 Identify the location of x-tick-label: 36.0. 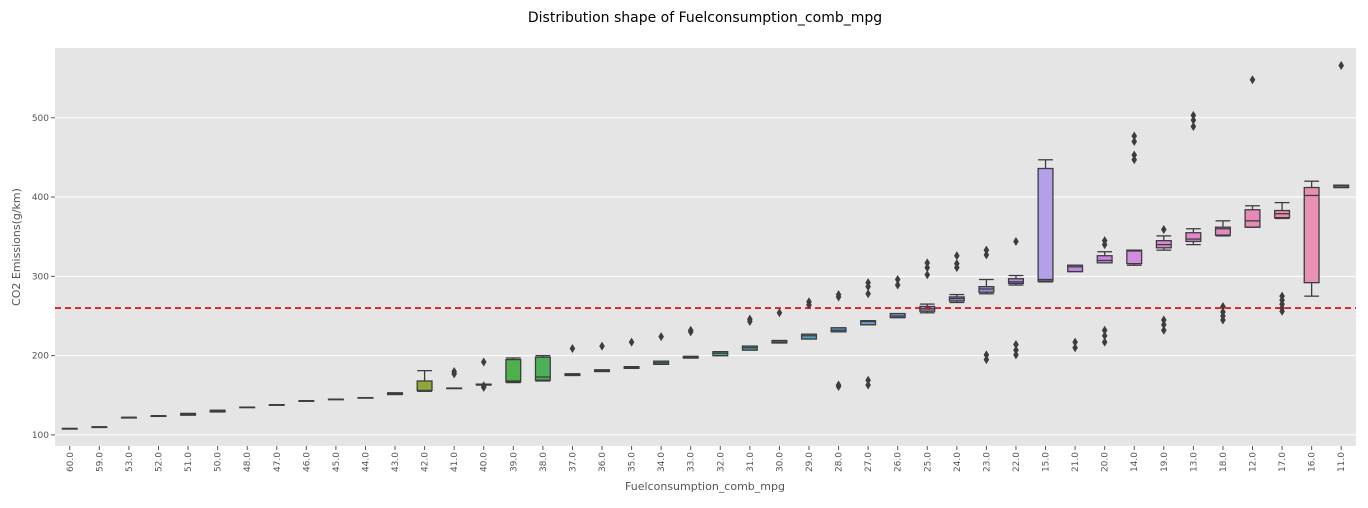
(603, 462).